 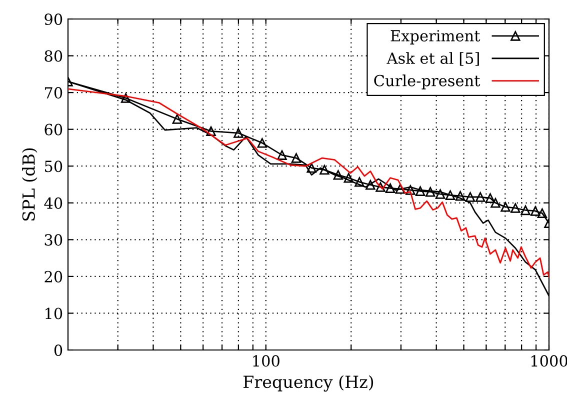 What do you see at coordinates (266, 361) in the screenshot?
I see `x-tick-label: 100` at bounding box center [266, 361].